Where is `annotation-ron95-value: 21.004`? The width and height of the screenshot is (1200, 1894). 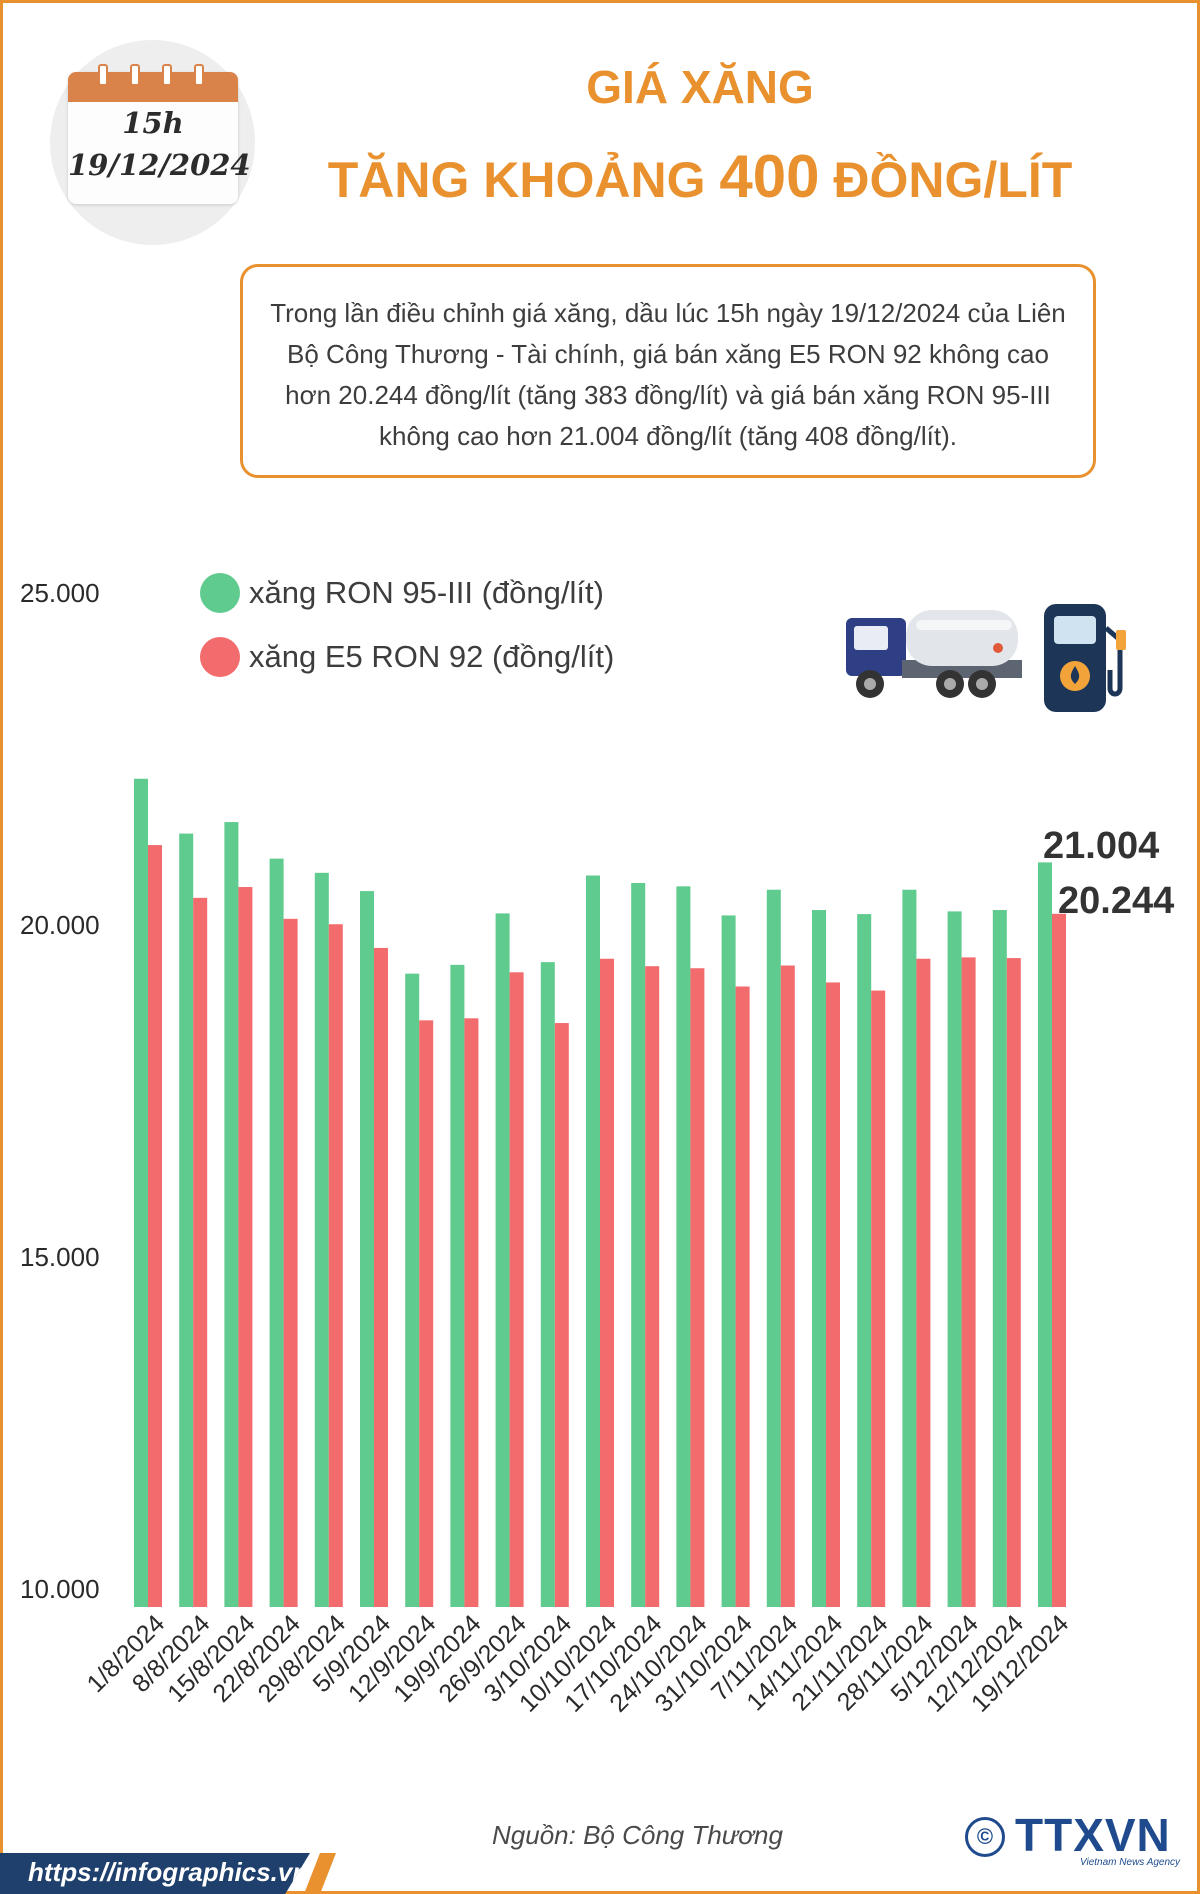 annotation-ron95-value: 21.004 is located at coordinates (1101, 846).